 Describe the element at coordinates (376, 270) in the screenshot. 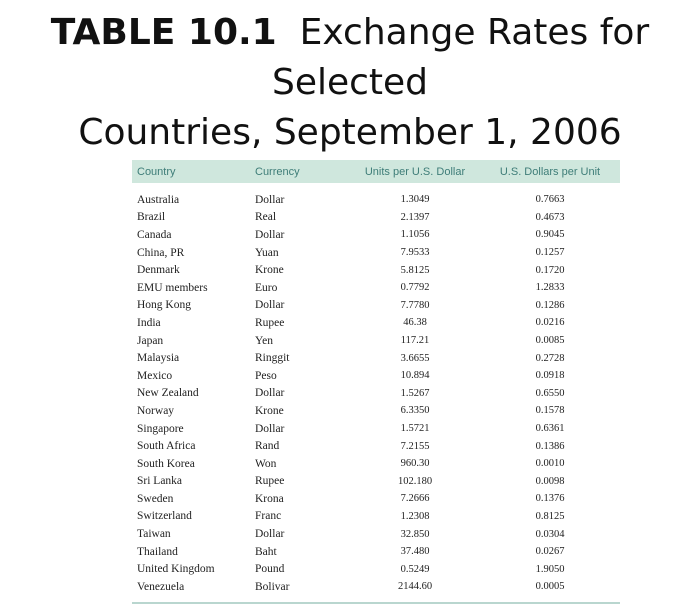

I see `table-row: Denmark Krone 5.8125 0.1720` at that location.